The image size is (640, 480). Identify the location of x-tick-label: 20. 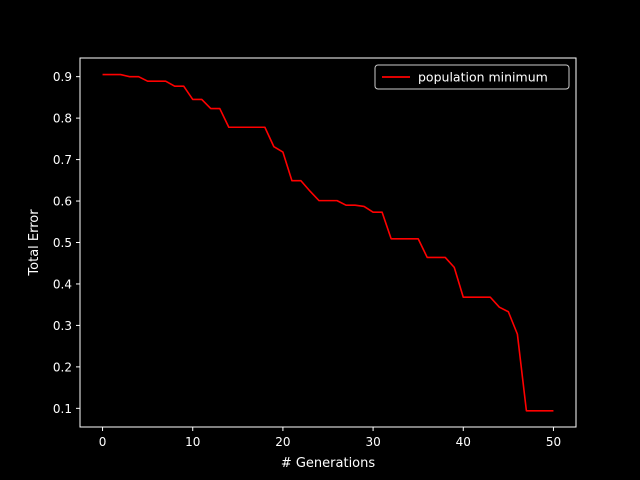
(282, 442).